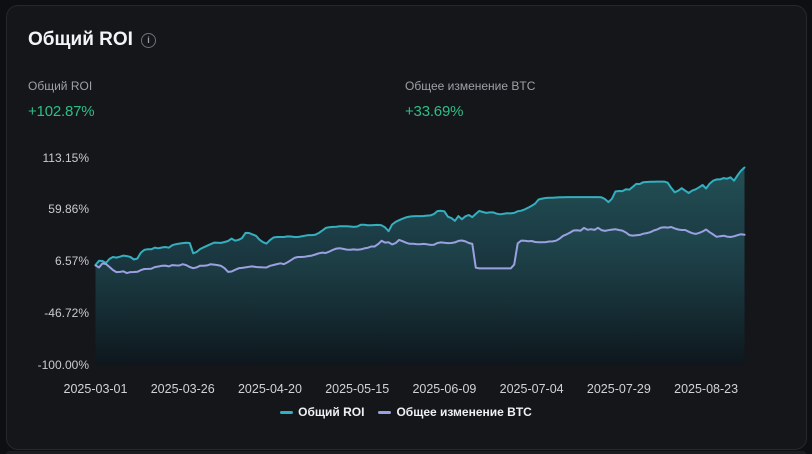 Image resolution: width=812 pixels, height=454 pixels. Describe the element at coordinates (80, 39) in the screenshot. I see `card-title: Общий ROI` at that location.